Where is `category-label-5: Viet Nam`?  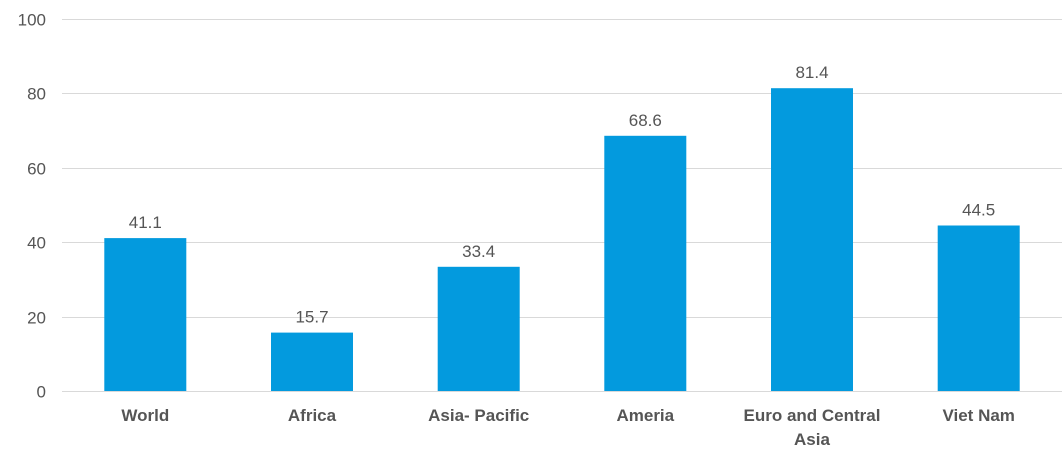
category-label-5: Viet Nam is located at coordinates (978, 415).